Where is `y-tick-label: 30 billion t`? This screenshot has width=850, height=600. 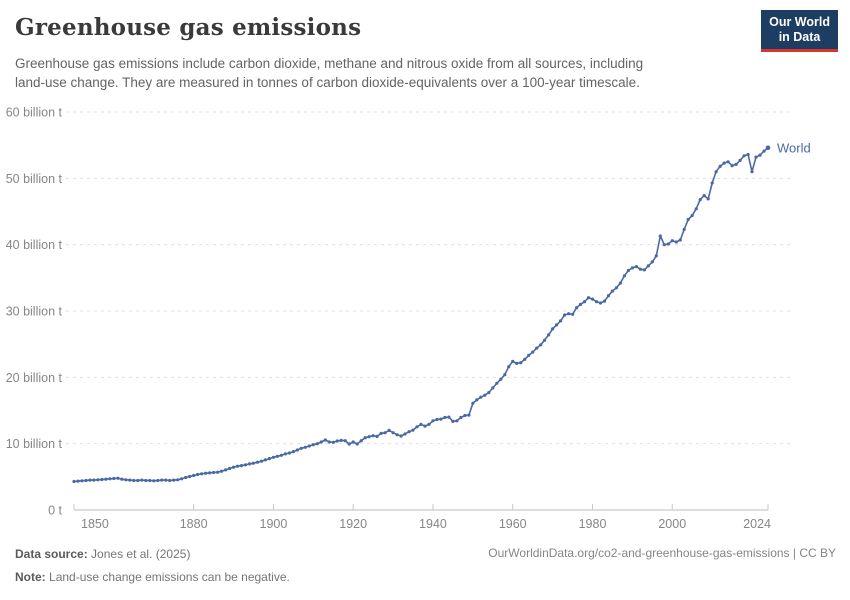
y-tick-label: 30 billion t is located at coordinates (34, 312).